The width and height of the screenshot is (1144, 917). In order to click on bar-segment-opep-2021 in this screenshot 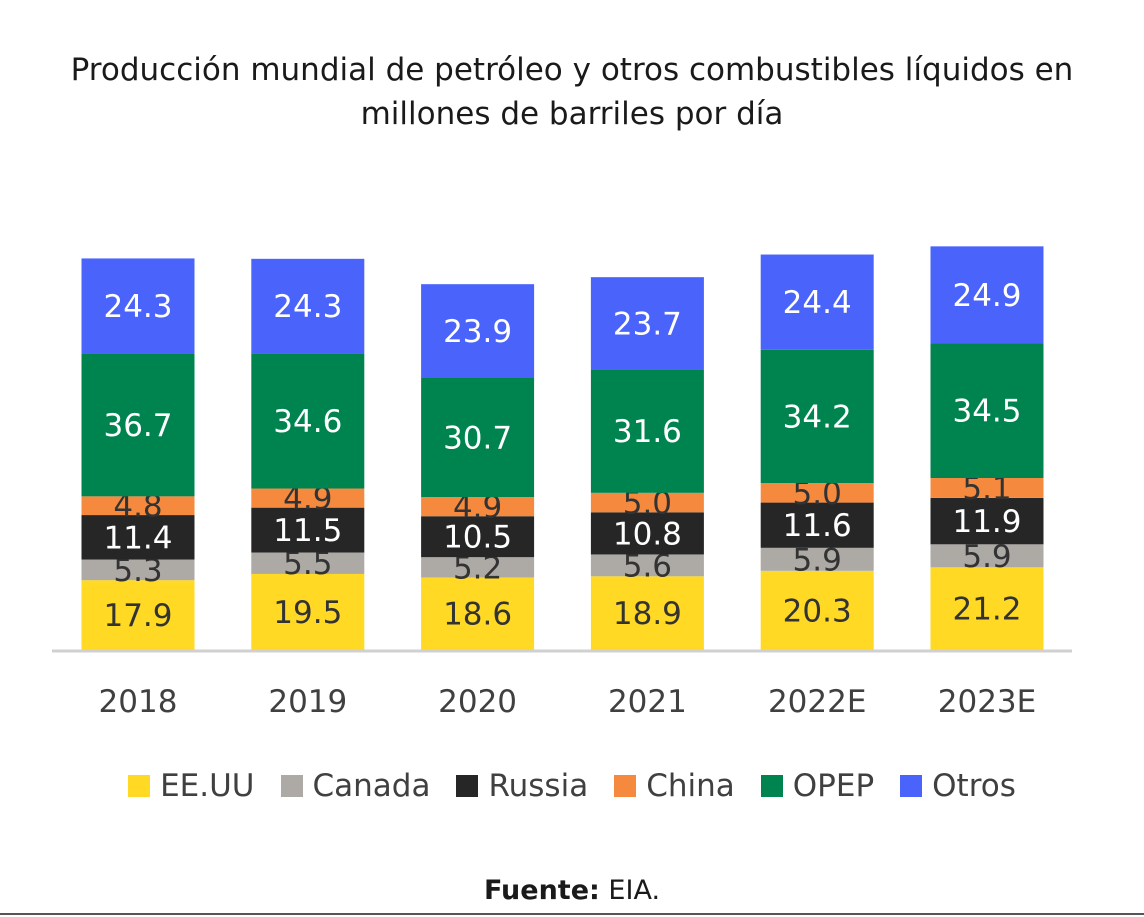, I will do `click(647, 431)`.